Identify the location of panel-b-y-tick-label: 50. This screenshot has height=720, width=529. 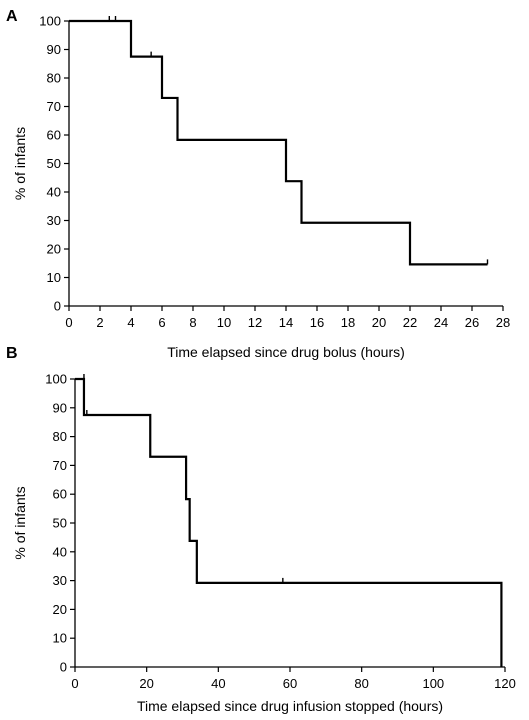
(60, 523).